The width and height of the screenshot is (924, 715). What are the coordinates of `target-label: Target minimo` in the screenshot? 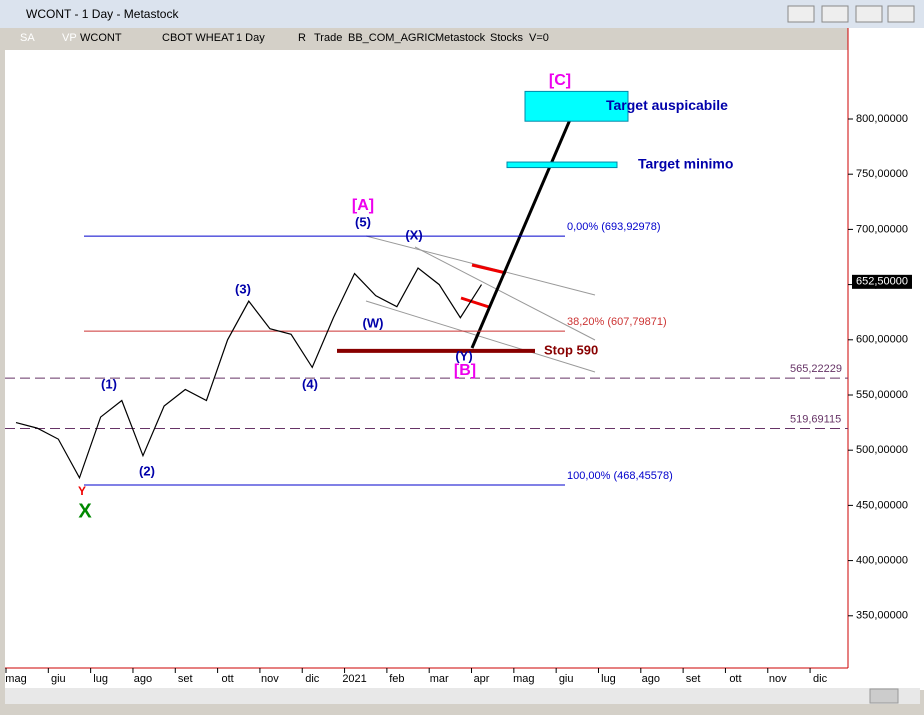 It's located at (685, 164).